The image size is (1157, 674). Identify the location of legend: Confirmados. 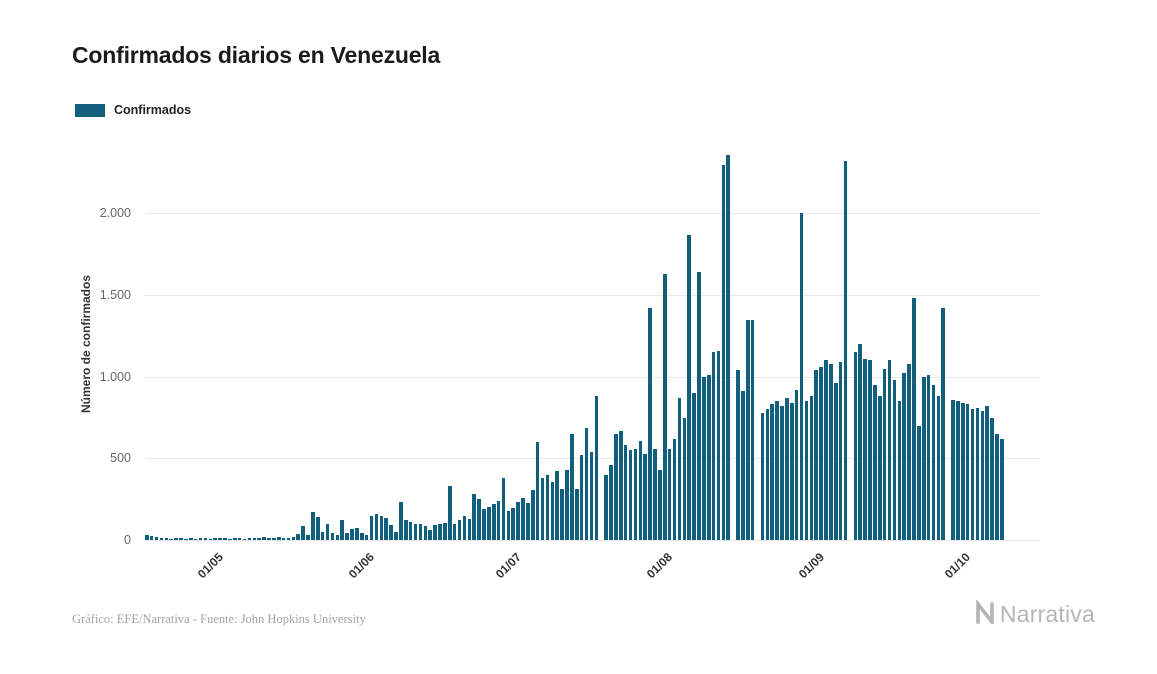
(133, 110).